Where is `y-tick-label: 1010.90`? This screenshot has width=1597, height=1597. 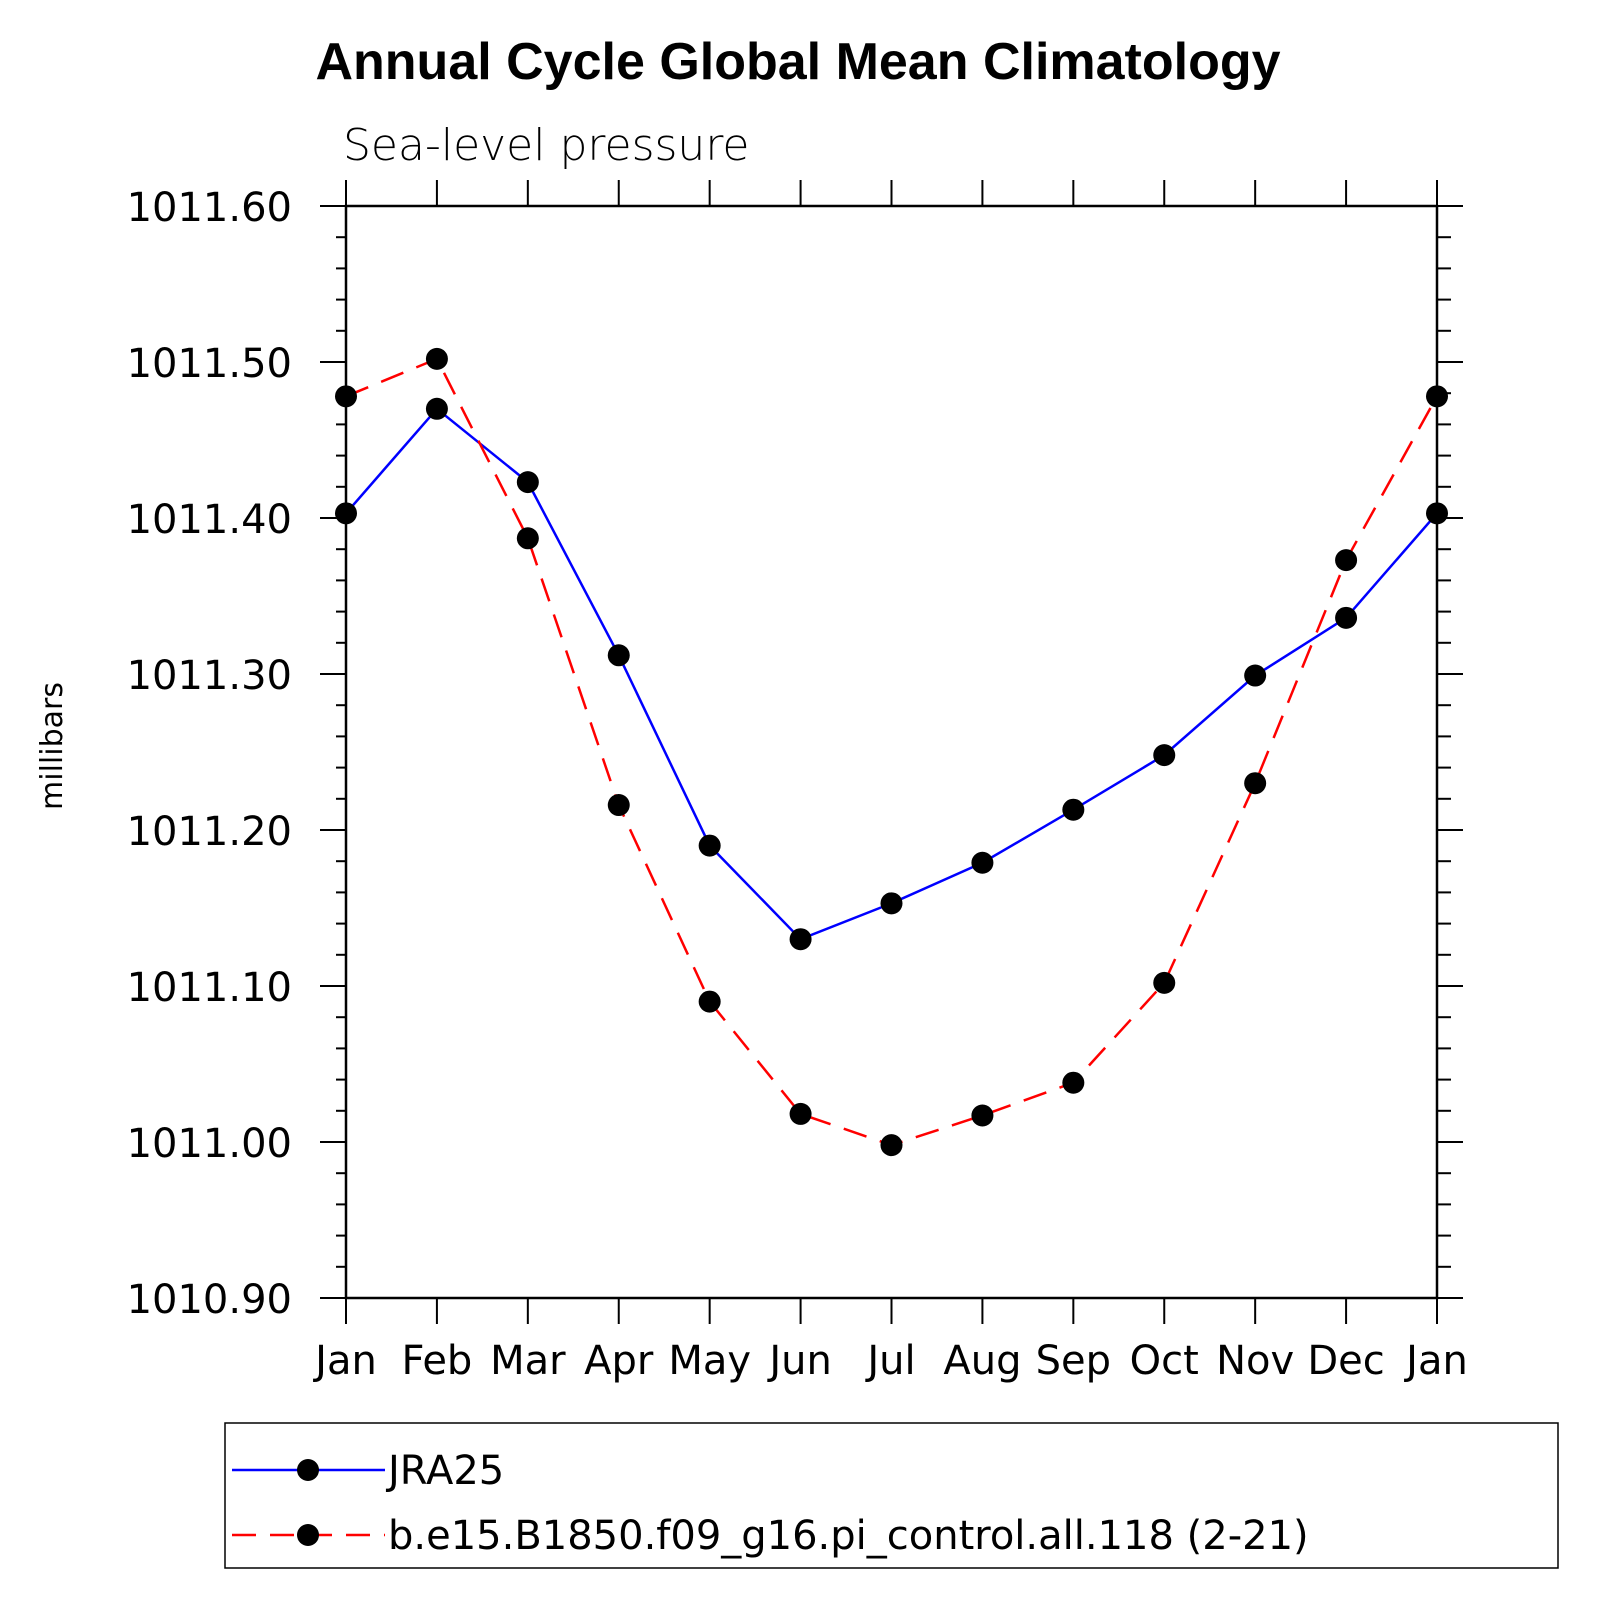
y-tick-label: 1010.90 is located at coordinates (209, 1300).